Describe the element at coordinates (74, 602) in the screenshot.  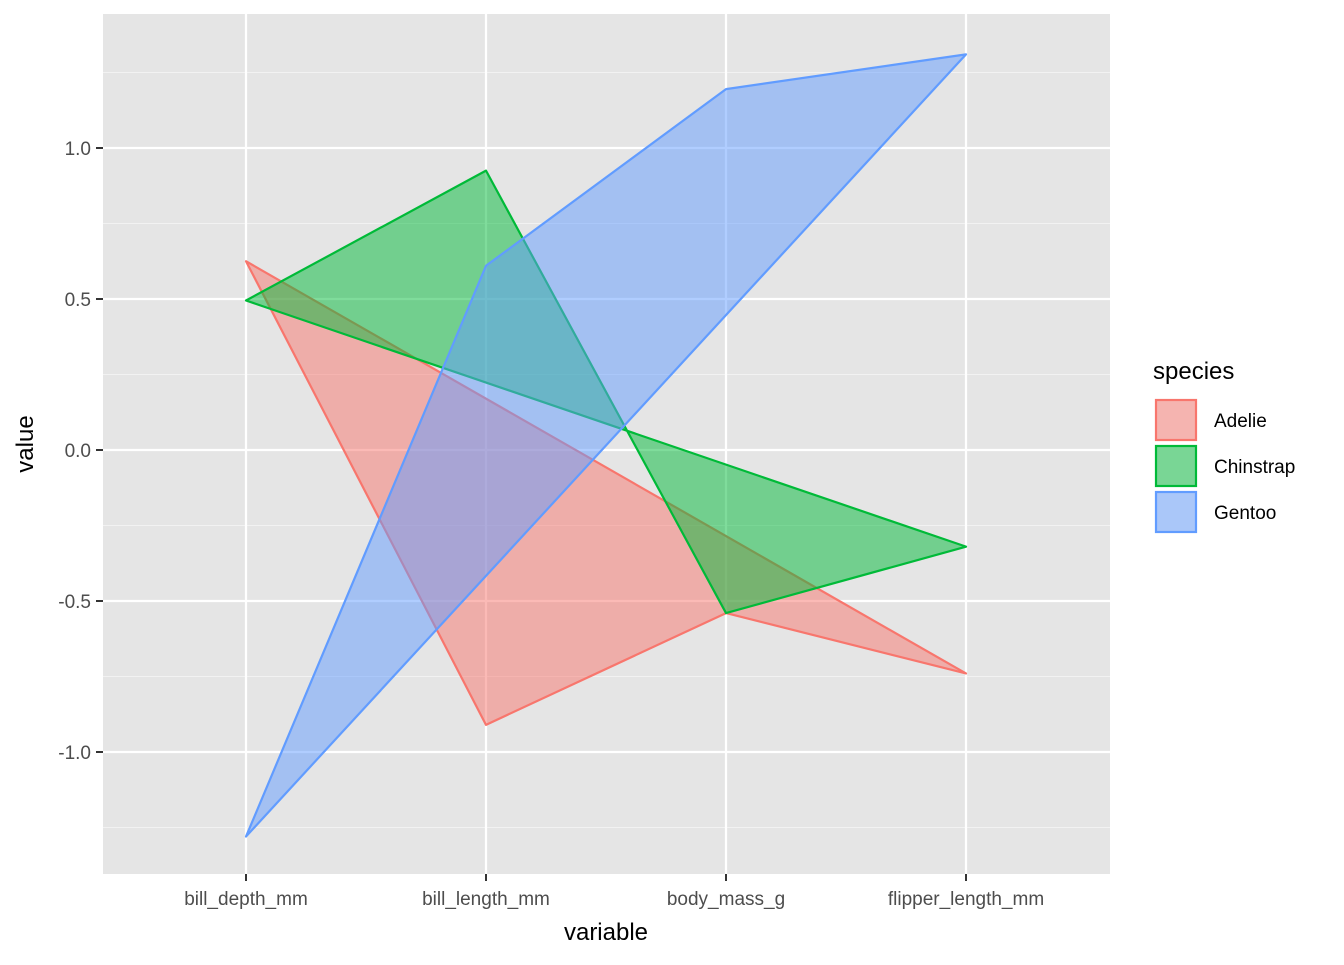
I see `y-tick-label: -0.5` at that location.